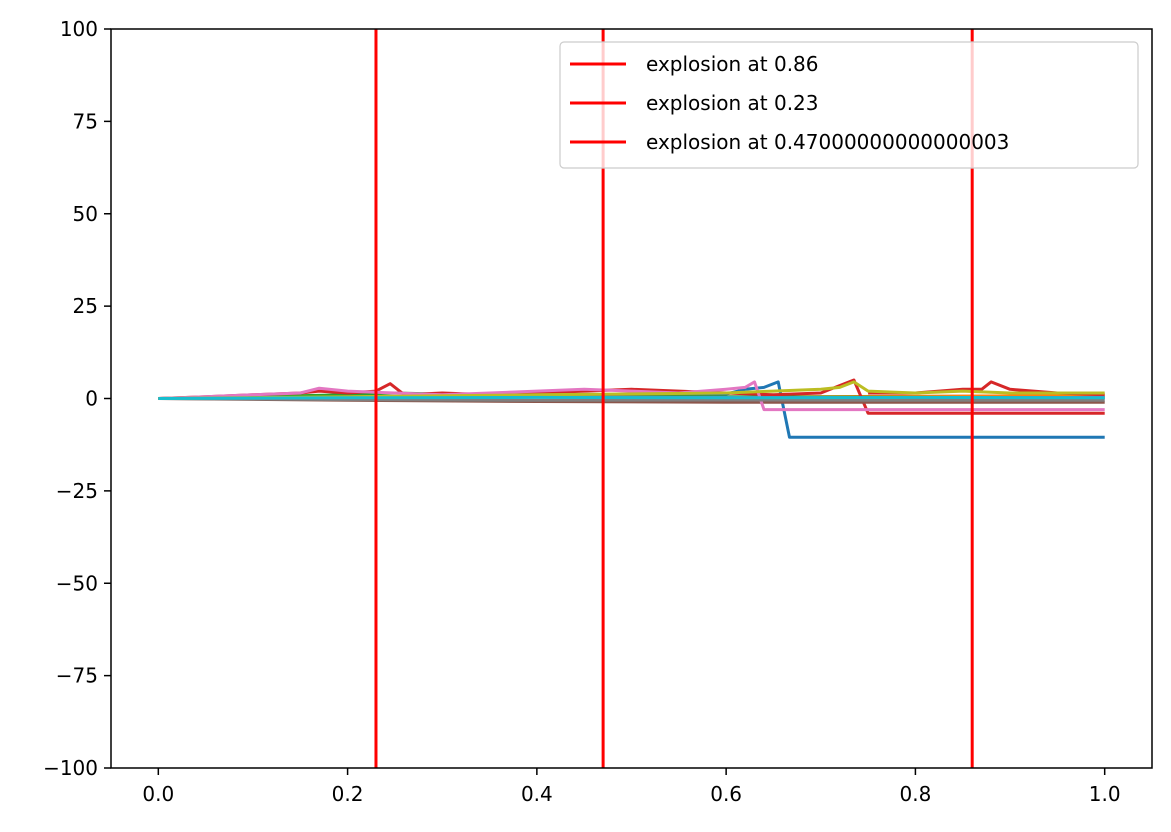 This screenshot has width=1171, height=832. I want to click on y-tick-label-7: 75, so click(85, 121).